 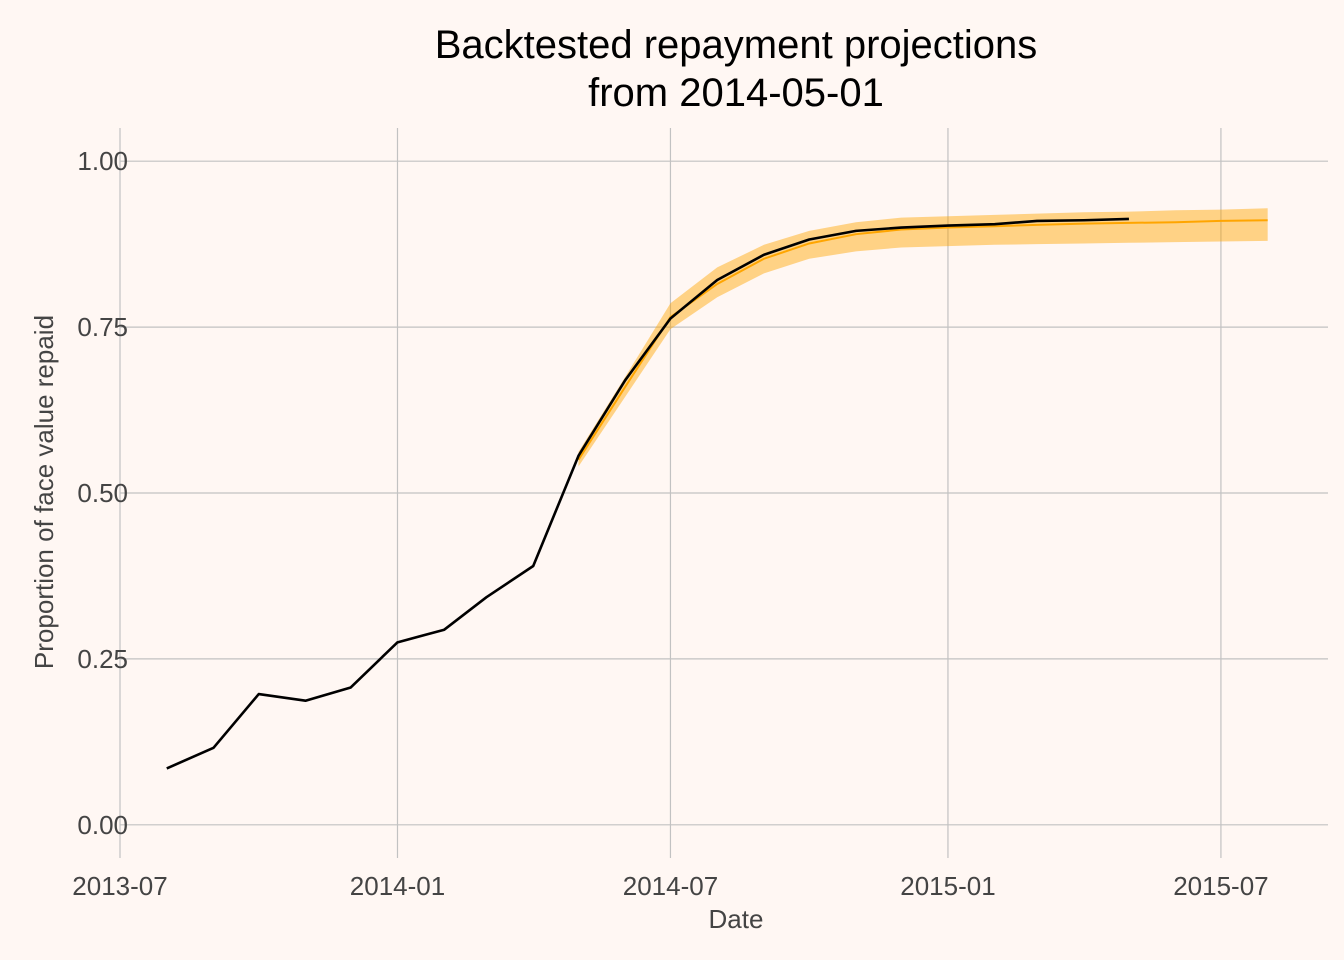 I want to click on x-tick-label: 2013-07, so click(x=119, y=886).